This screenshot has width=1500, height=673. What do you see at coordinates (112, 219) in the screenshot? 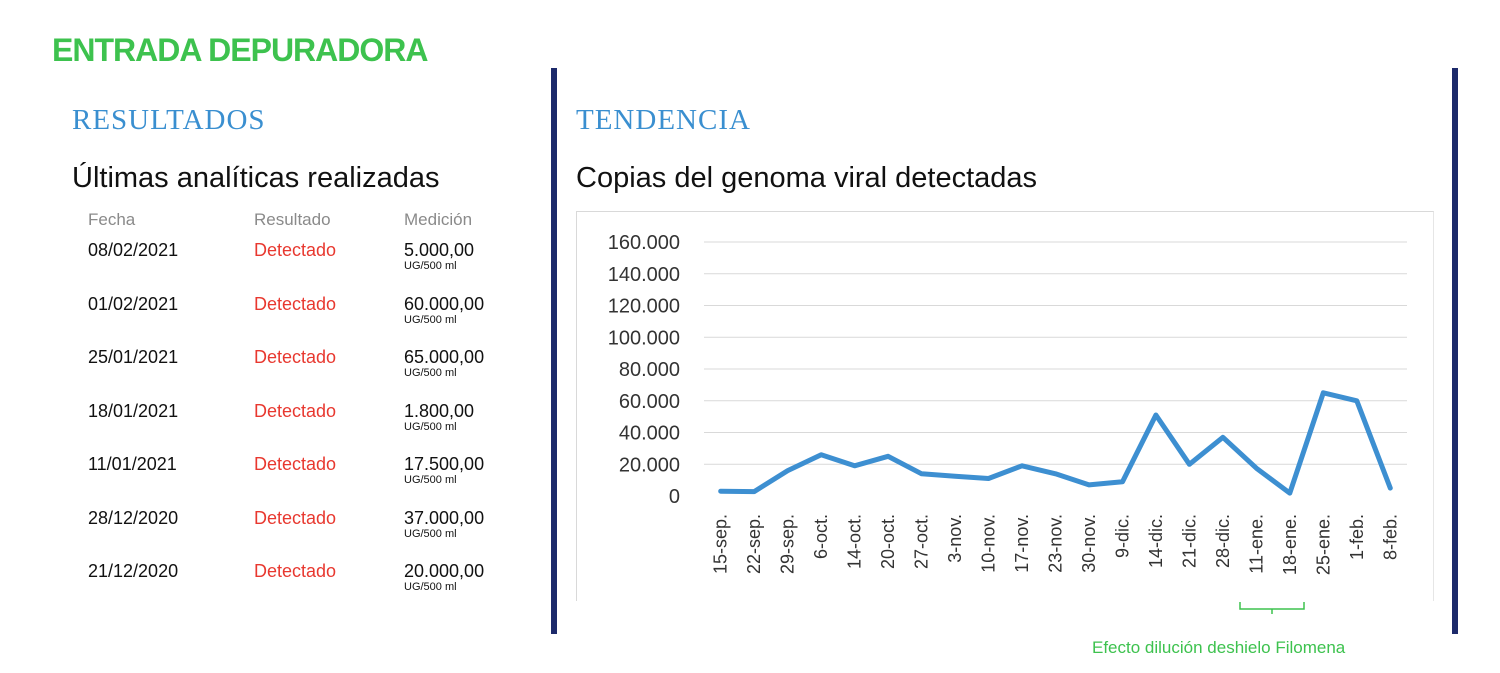
I see `column-header-date: Fecha` at bounding box center [112, 219].